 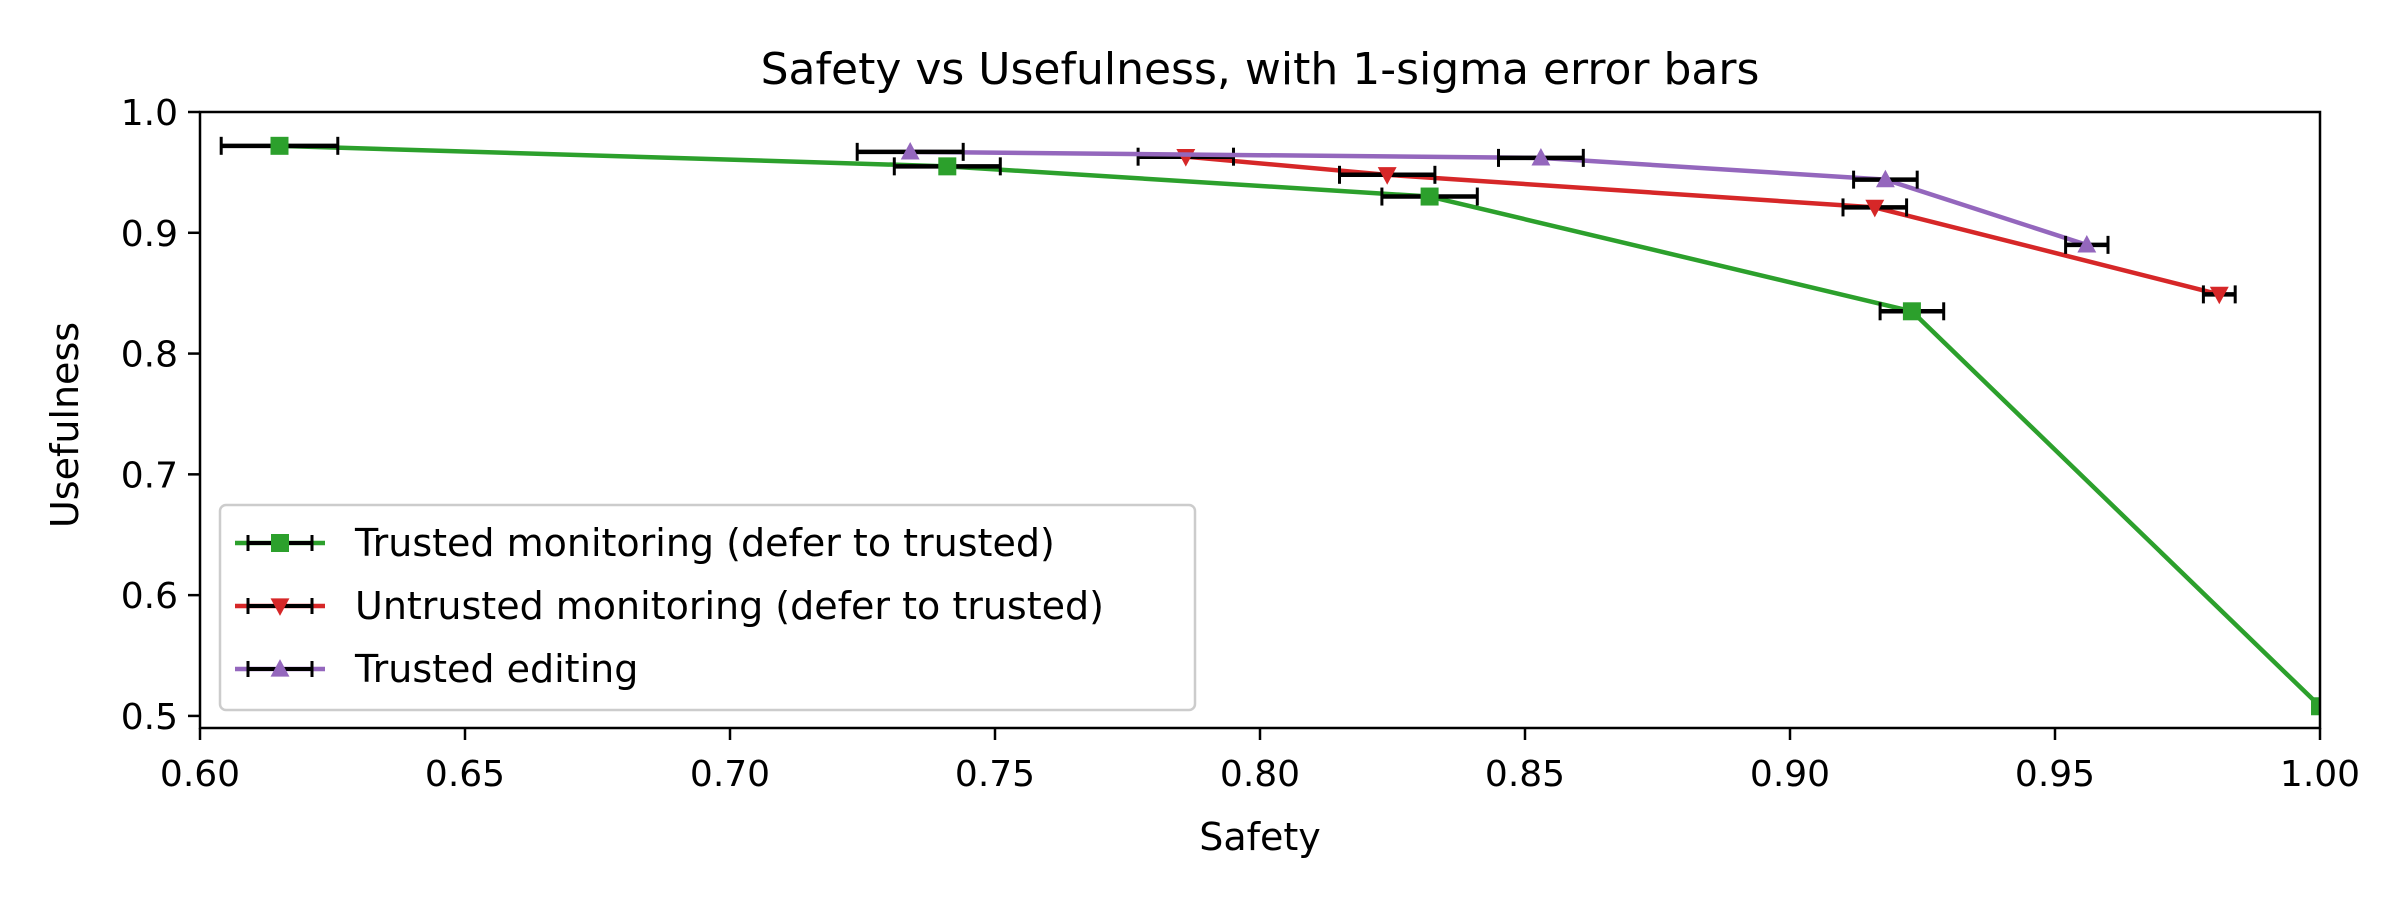 What do you see at coordinates (149, 717) in the screenshot?
I see `y-tick-label: 0.5` at bounding box center [149, 717].